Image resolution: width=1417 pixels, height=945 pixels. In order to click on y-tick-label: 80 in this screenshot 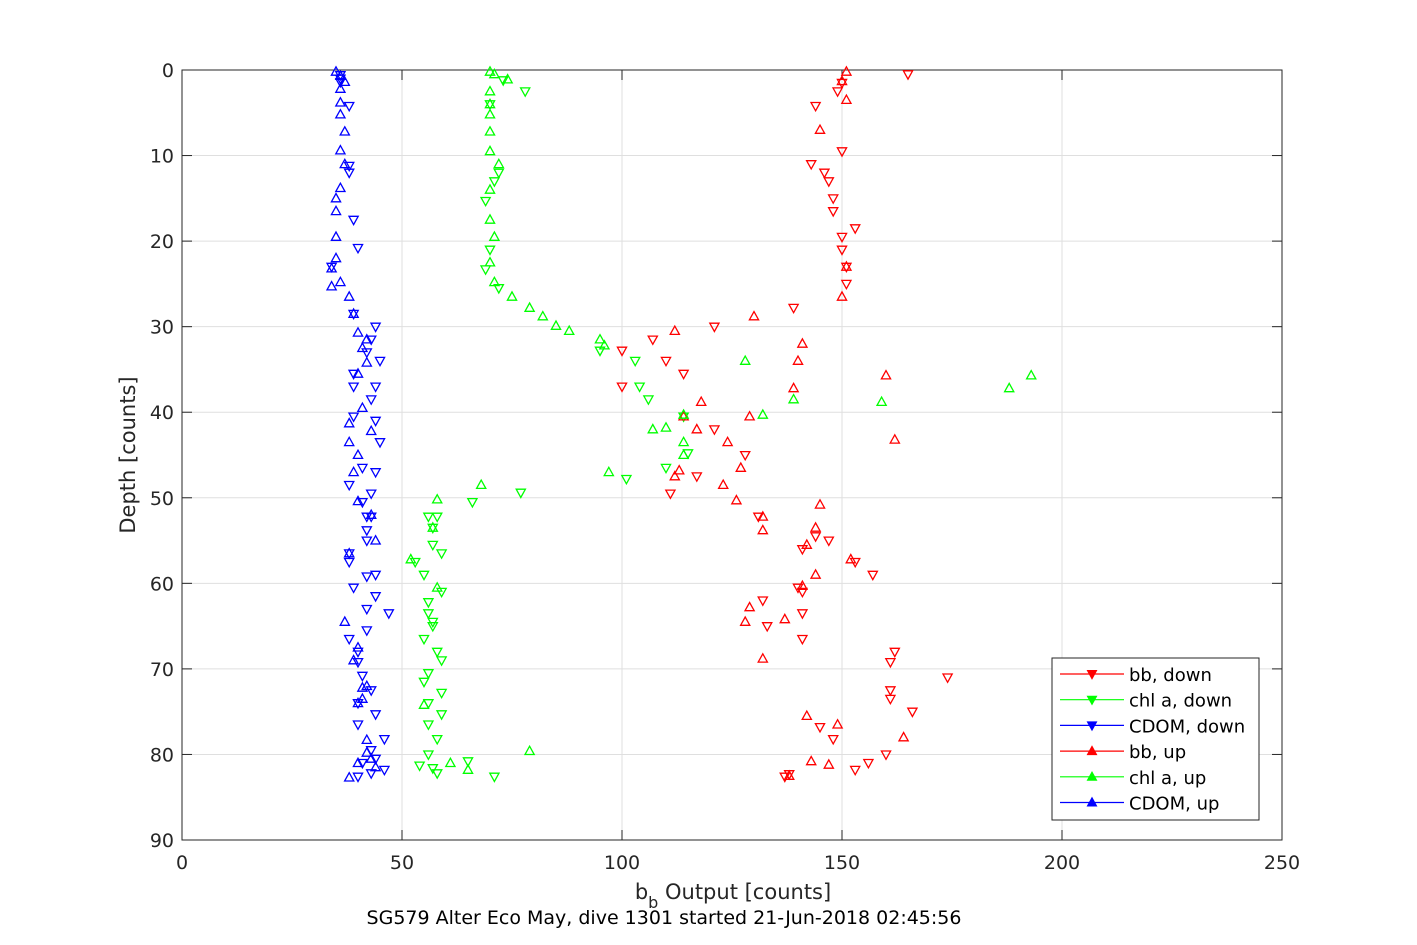, I will do `click(162, 755)`.